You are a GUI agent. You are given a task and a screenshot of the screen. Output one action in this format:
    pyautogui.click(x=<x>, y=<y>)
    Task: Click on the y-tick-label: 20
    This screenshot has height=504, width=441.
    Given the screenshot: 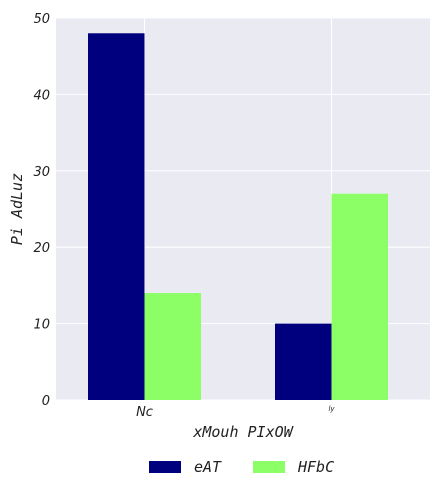 What is the action you would take?
    pyautogui.click(x=41, y=248)
    